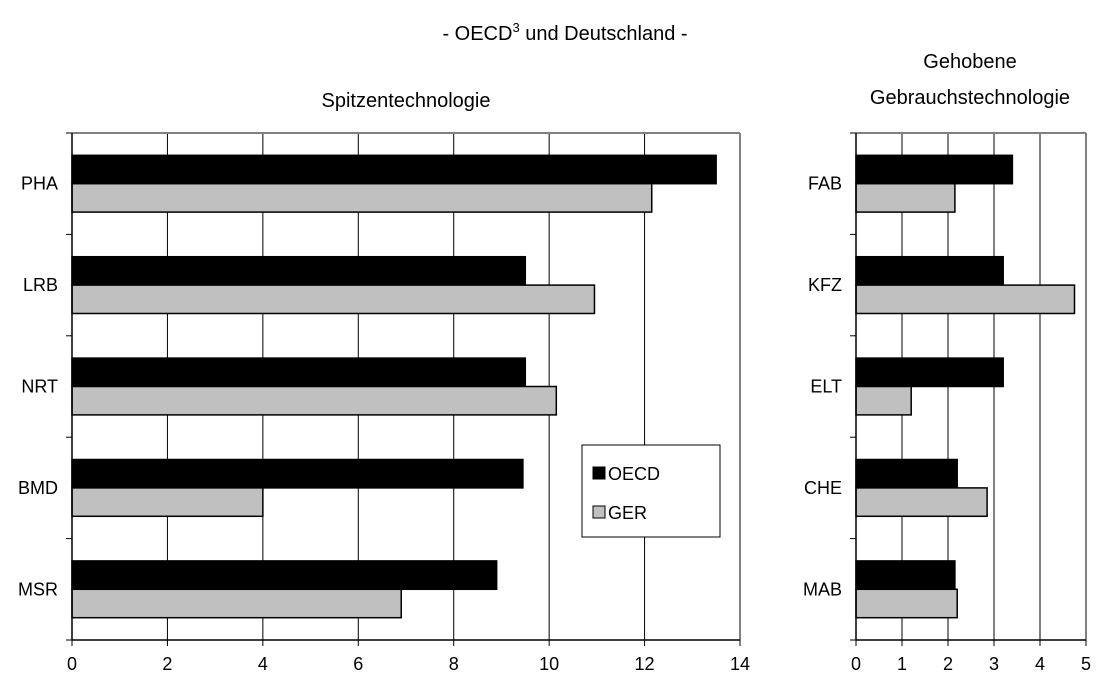 The width and height of the screenshot is (1100, 681). Describe the element at coordinates (1086, 664) in the screenshot. I see `x-tick-label: 5` at that location.